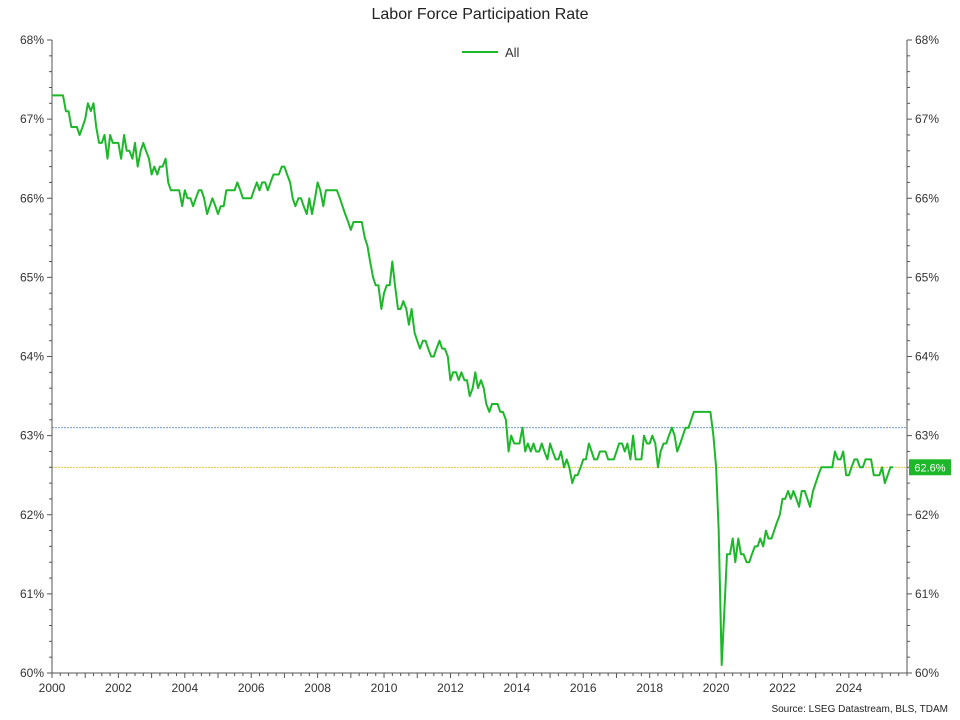 The width and height of the screenshot is (960, 720). I want to click on x-tick-label: 2010, so click(384, 688).